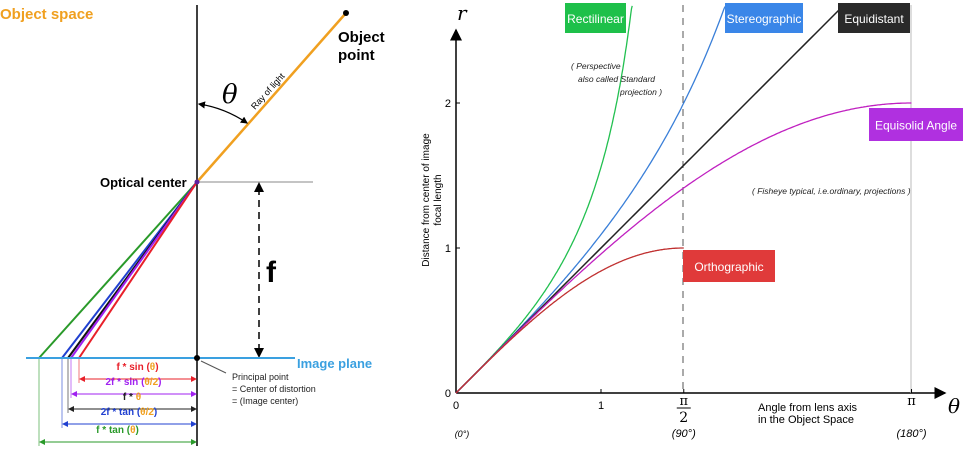 The image size is (963, 454). I want to click on equisolid-ray, so click(134, 270).